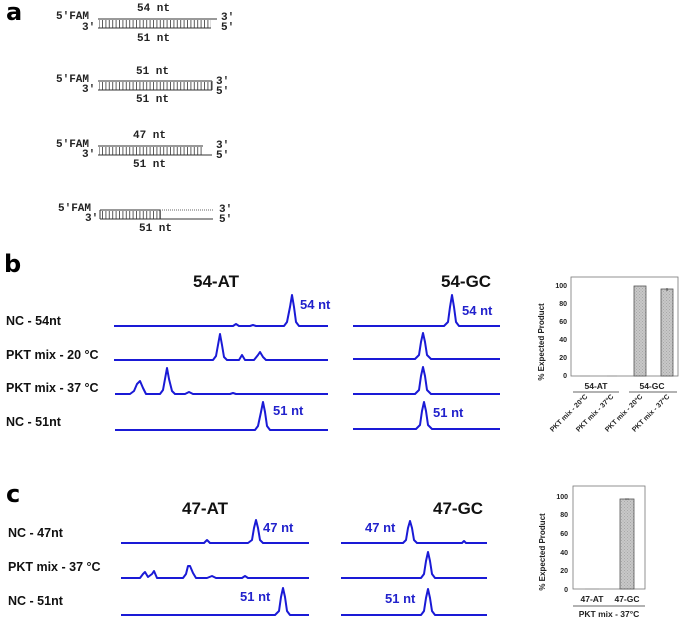  What do you see at coordinates (255, 596) in the screenshot?
I see `c-peak-label-51-at: 51 nt` at bounding box center [255, 596].